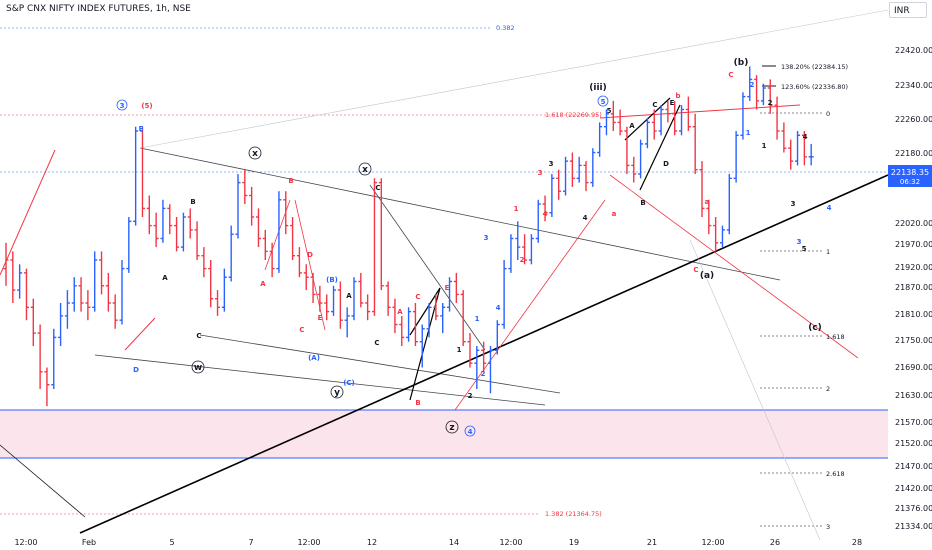 The height and width of the screenshot is (550, 932). I want to click on price-tag-value: 22138.35, so click(910, 172).